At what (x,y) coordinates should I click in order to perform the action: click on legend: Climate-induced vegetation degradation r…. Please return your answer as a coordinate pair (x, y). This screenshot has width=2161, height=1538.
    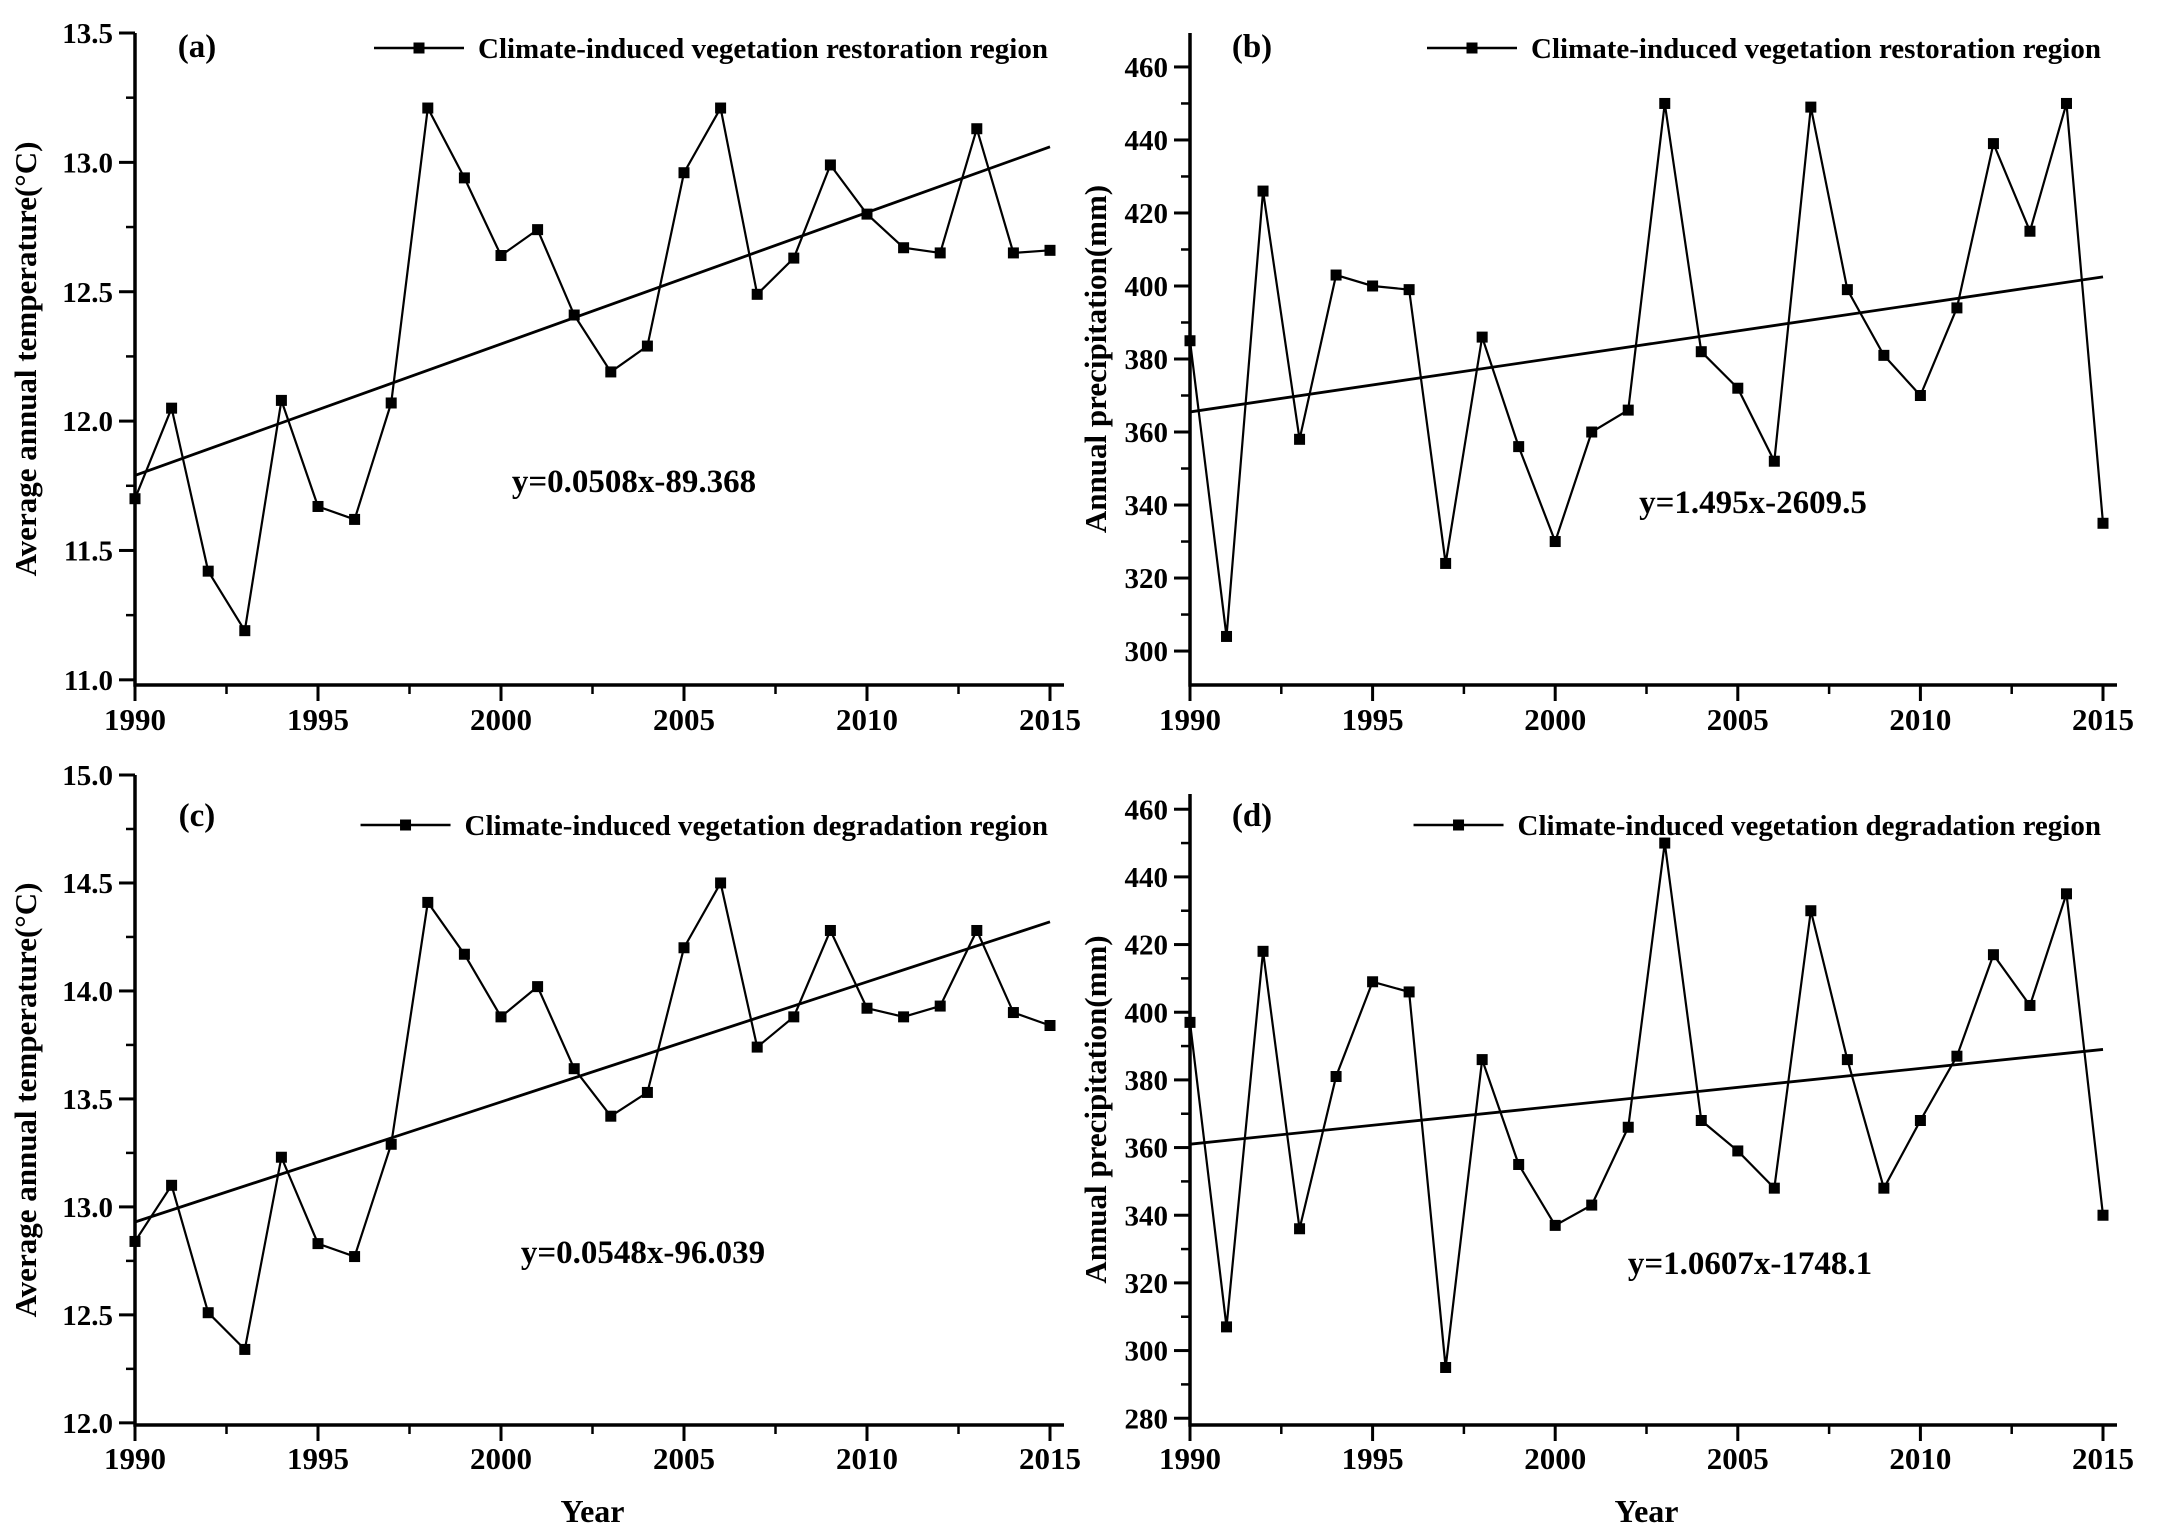
    Looking at the image, I should click on (1757, 826).